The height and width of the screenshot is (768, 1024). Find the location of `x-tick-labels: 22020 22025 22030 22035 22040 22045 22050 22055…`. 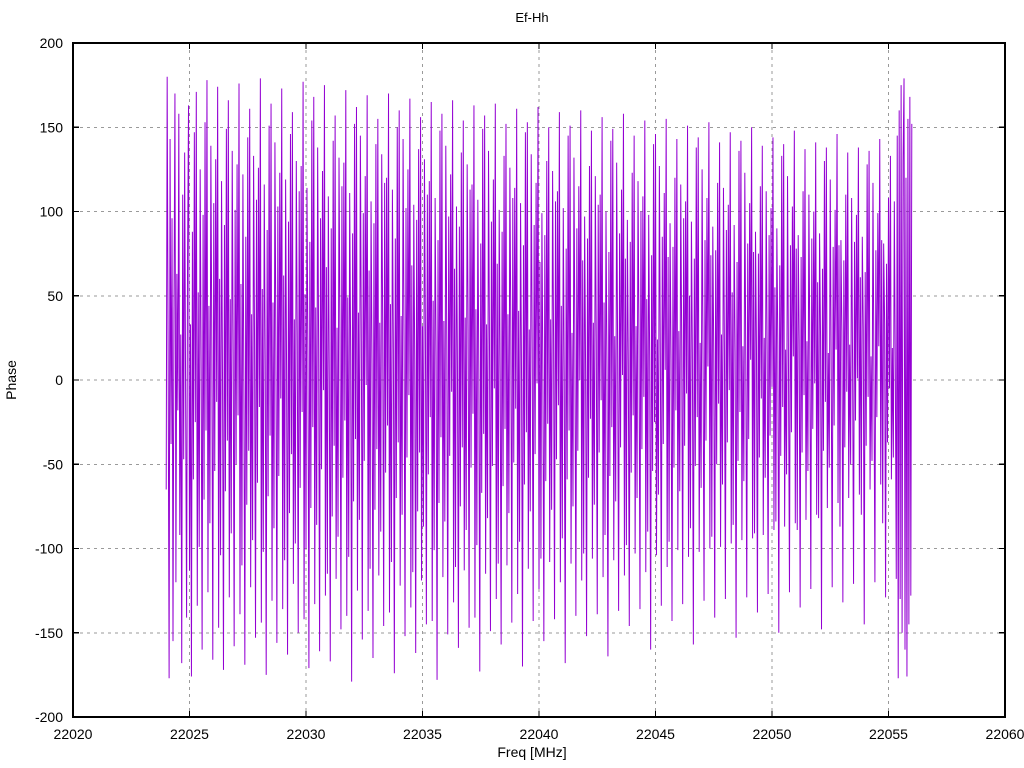

x-tick-labels: 22020 22025 22030 22035 22040 22045 22050 22055… is located at coordinates (539, 734).